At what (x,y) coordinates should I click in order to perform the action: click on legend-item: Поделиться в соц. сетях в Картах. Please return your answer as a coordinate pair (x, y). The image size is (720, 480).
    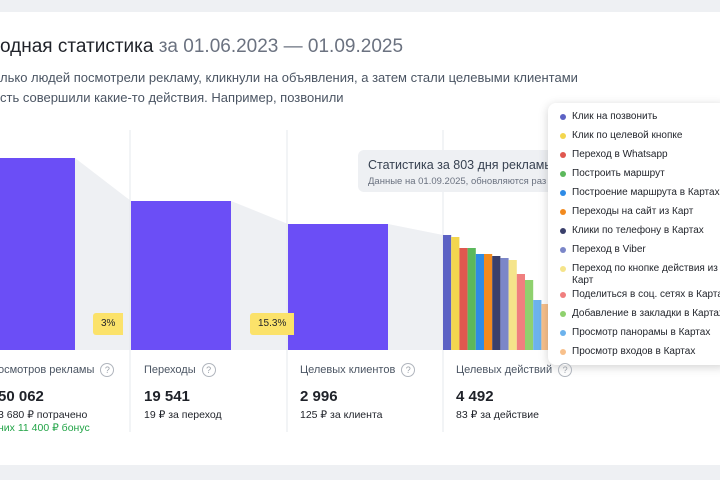
    Looking at the image, I should click on (640, 295).